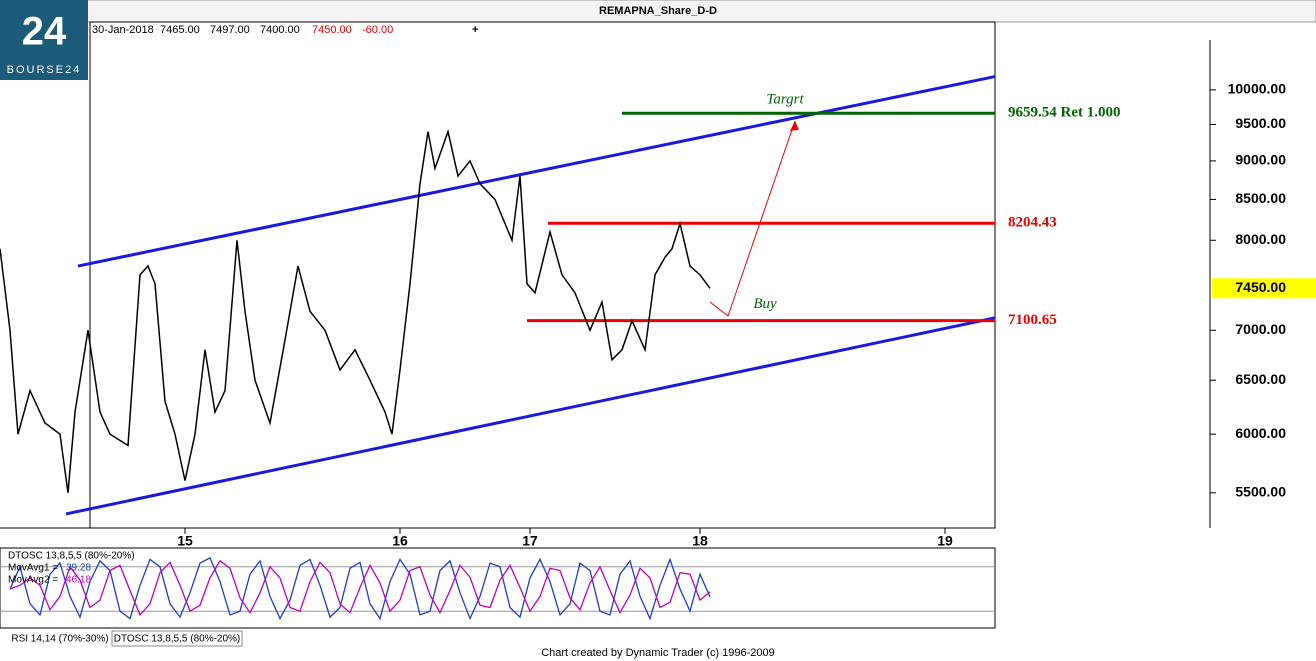 The image size is (1316, 661). Describe the element at coordinates (752, 218) in the screenshot. I see `arrow` at that location.